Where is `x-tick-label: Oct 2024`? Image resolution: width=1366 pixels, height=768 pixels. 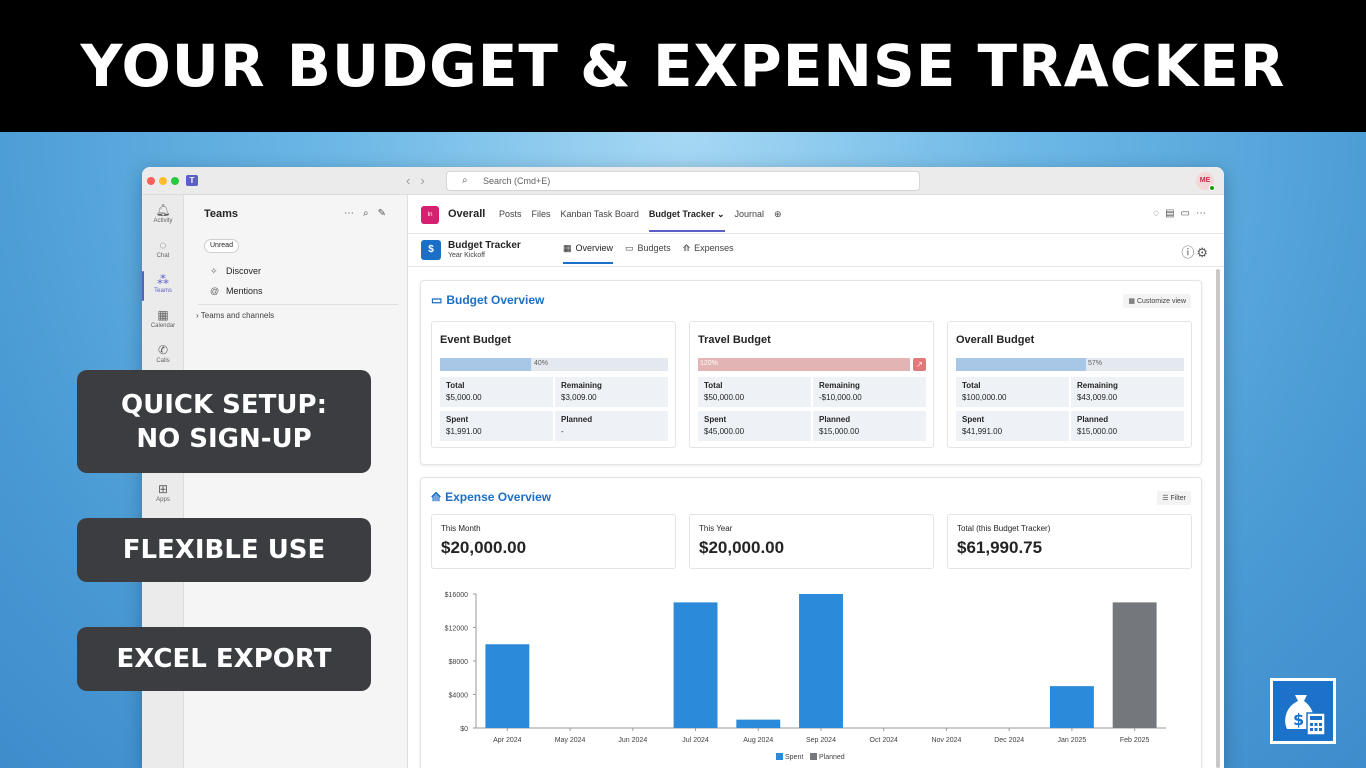
x-tick-label: Oct 2024 is located at coordinates (884, 740).